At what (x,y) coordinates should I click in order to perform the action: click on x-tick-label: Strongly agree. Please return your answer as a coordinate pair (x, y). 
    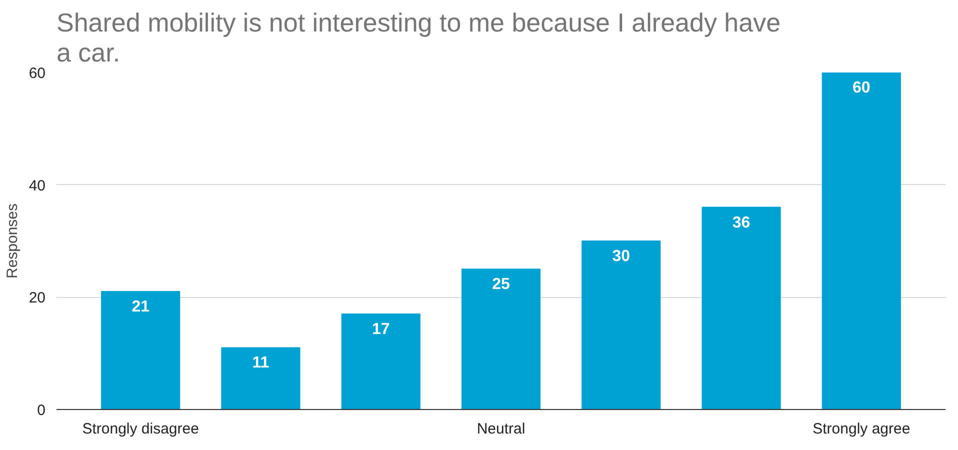
    Looking at the image, I should click on (861, 429).